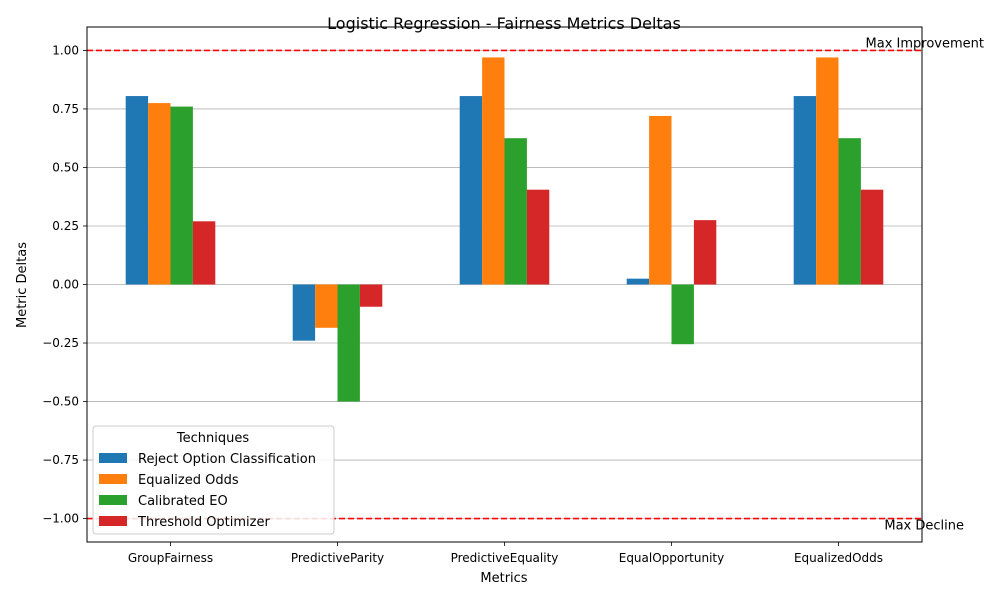 The width and height of the screenshot is (1000, 600). Describe the element at coordinates (65, 50) in the screenshot. I see `y-tick-label: 1.00` at that location.